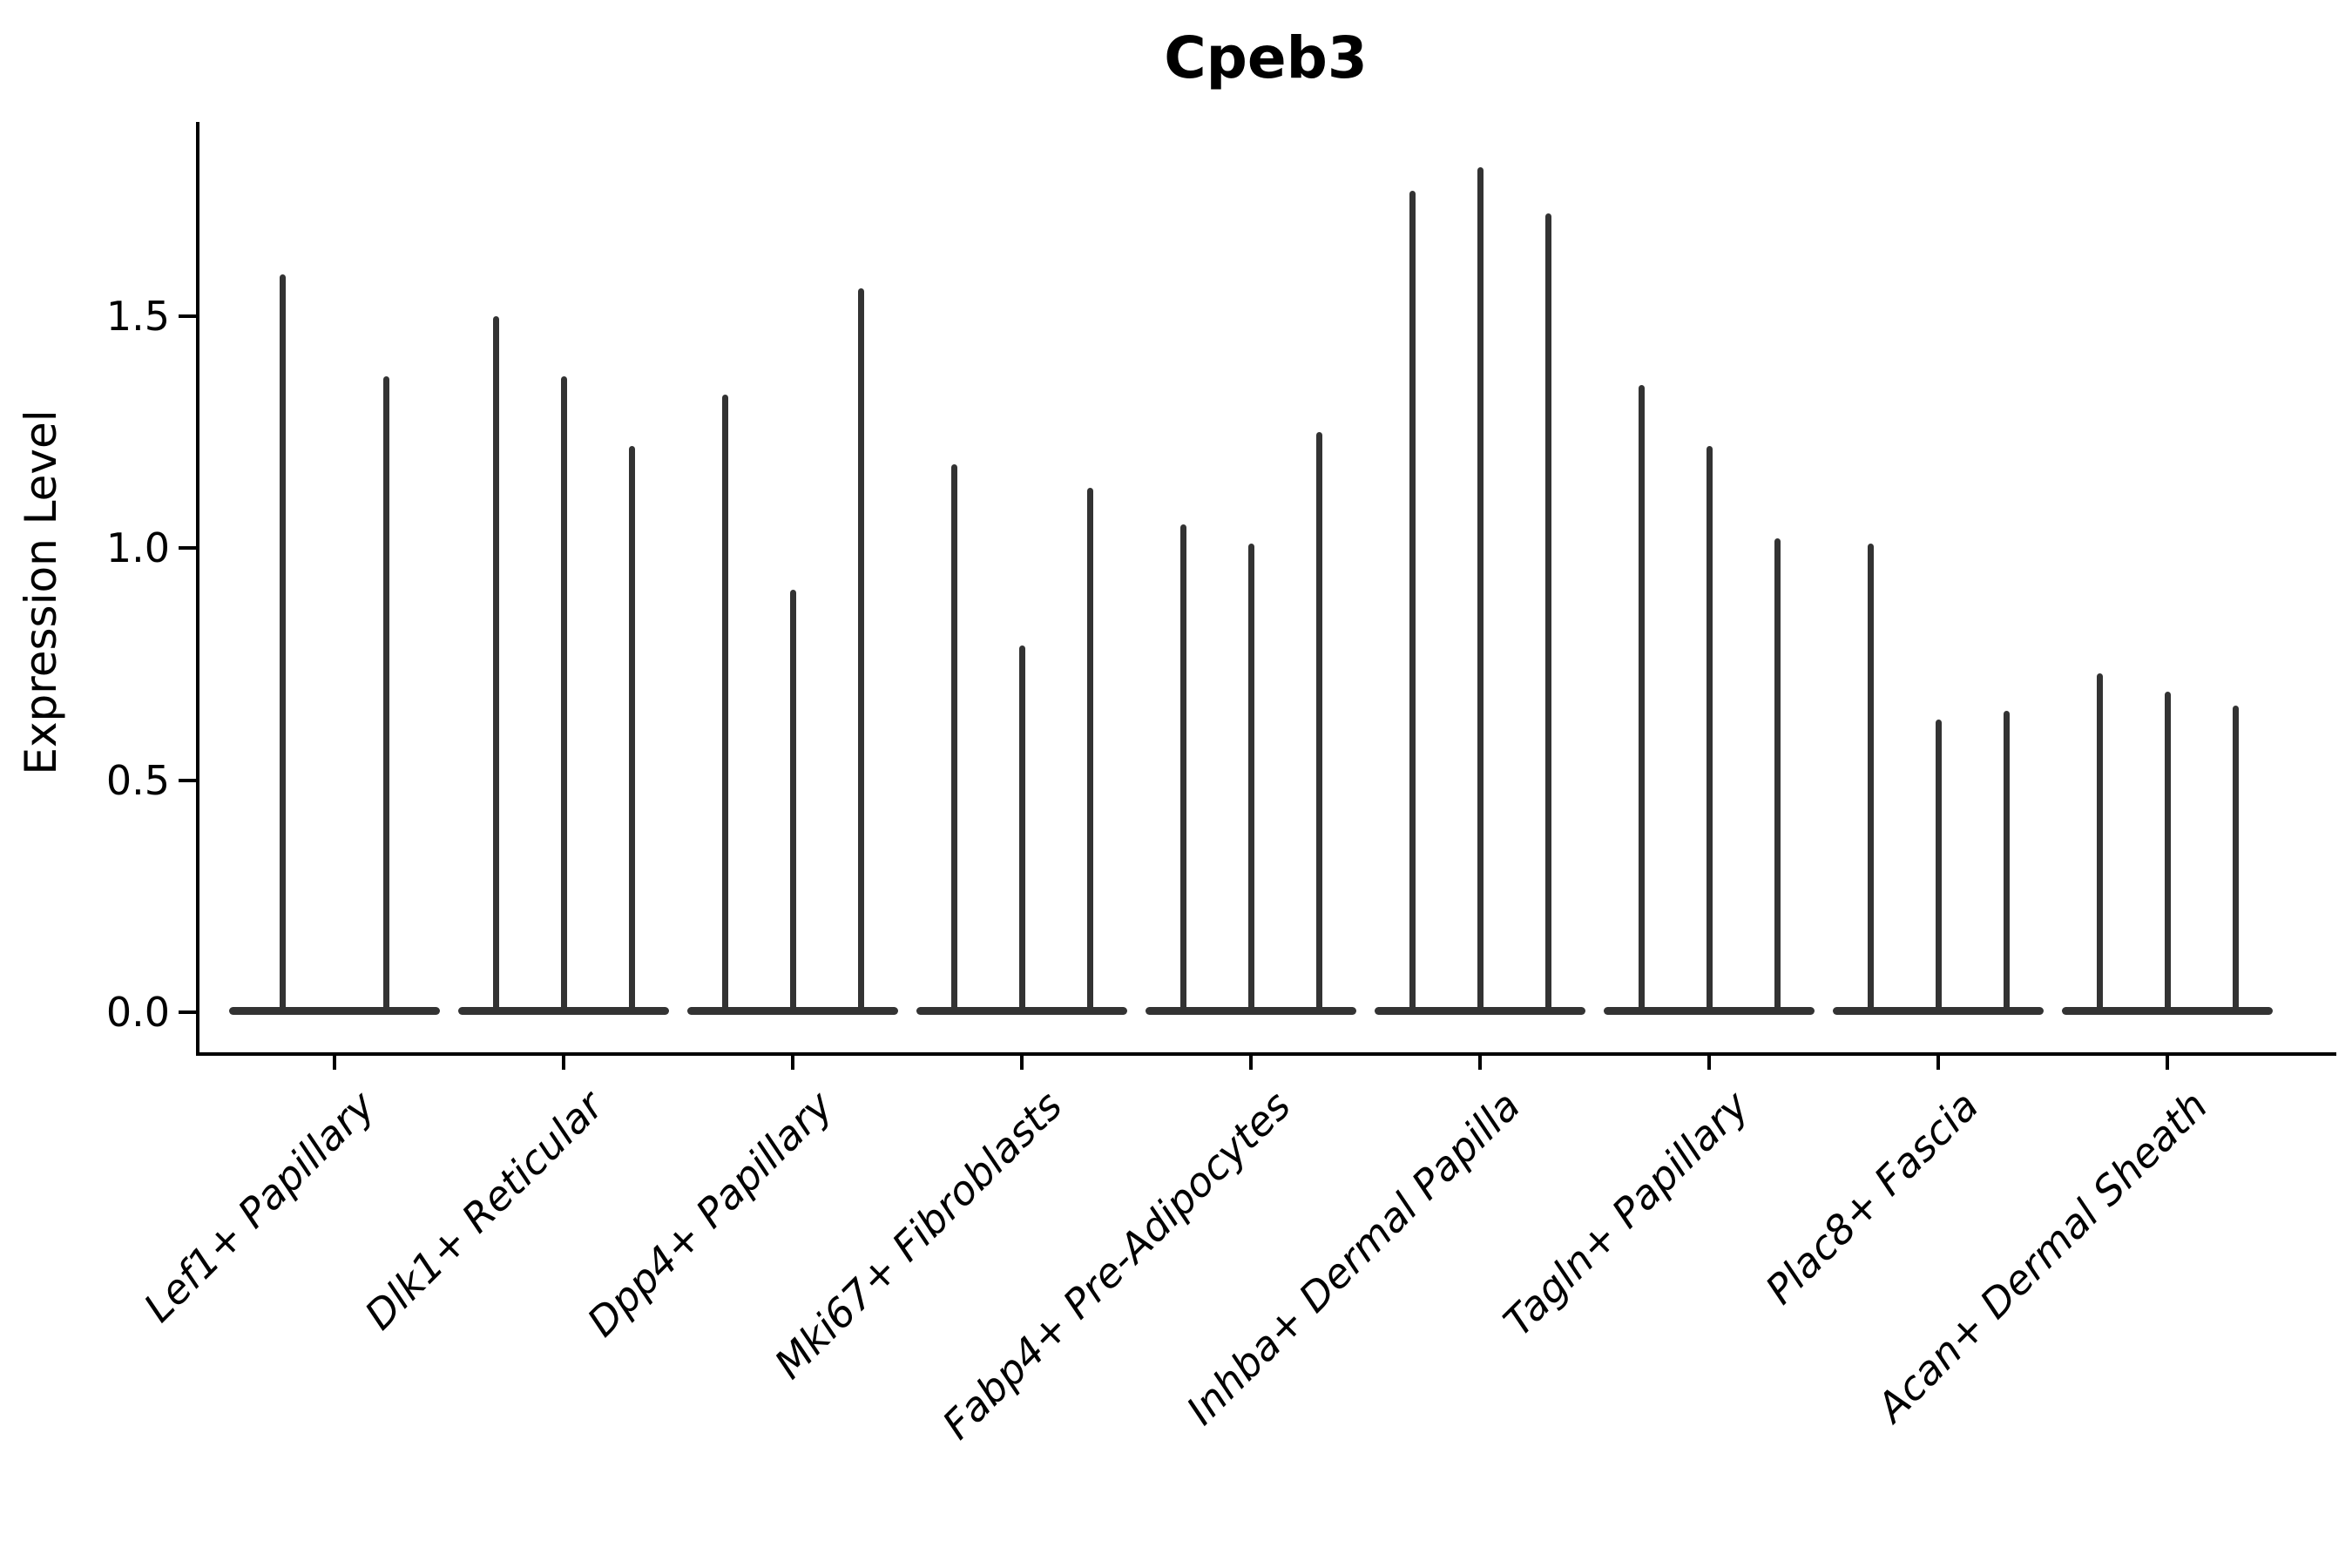 This screenshot has height=1568, width=2352. Describe the element at coordinates (1626, 1214) in the screenshot. I see `x-tick-label: Tagln+ Papillary` at that location.